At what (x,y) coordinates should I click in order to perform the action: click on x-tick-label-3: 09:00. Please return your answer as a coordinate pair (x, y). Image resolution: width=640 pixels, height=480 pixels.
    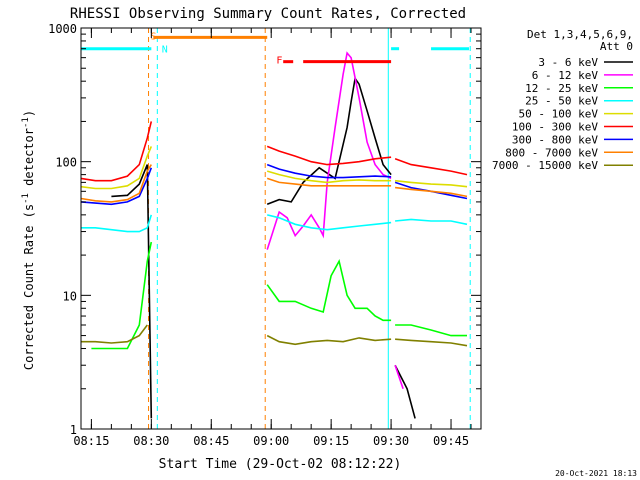
    Looking at the image, I should click on (271, 441).